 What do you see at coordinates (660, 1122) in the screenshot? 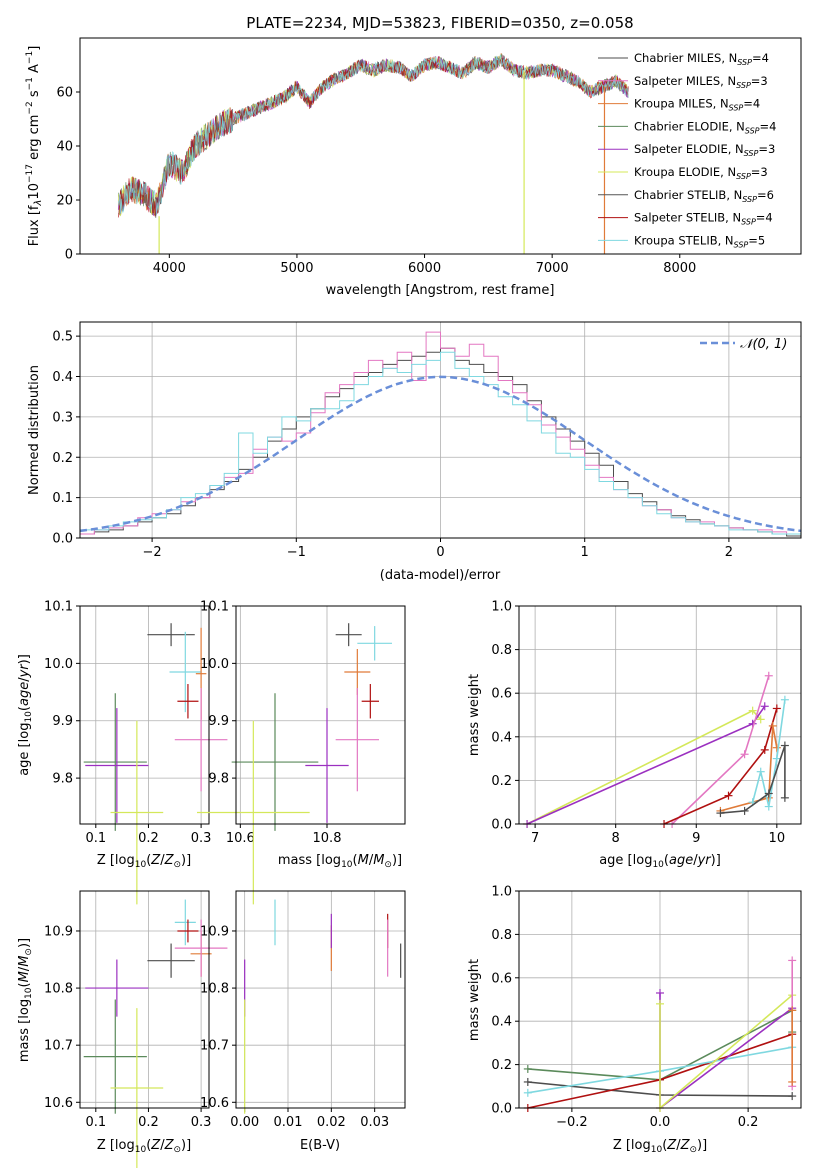
I see `x-tick-label: 0.0` at bounding box center [660, 1122].